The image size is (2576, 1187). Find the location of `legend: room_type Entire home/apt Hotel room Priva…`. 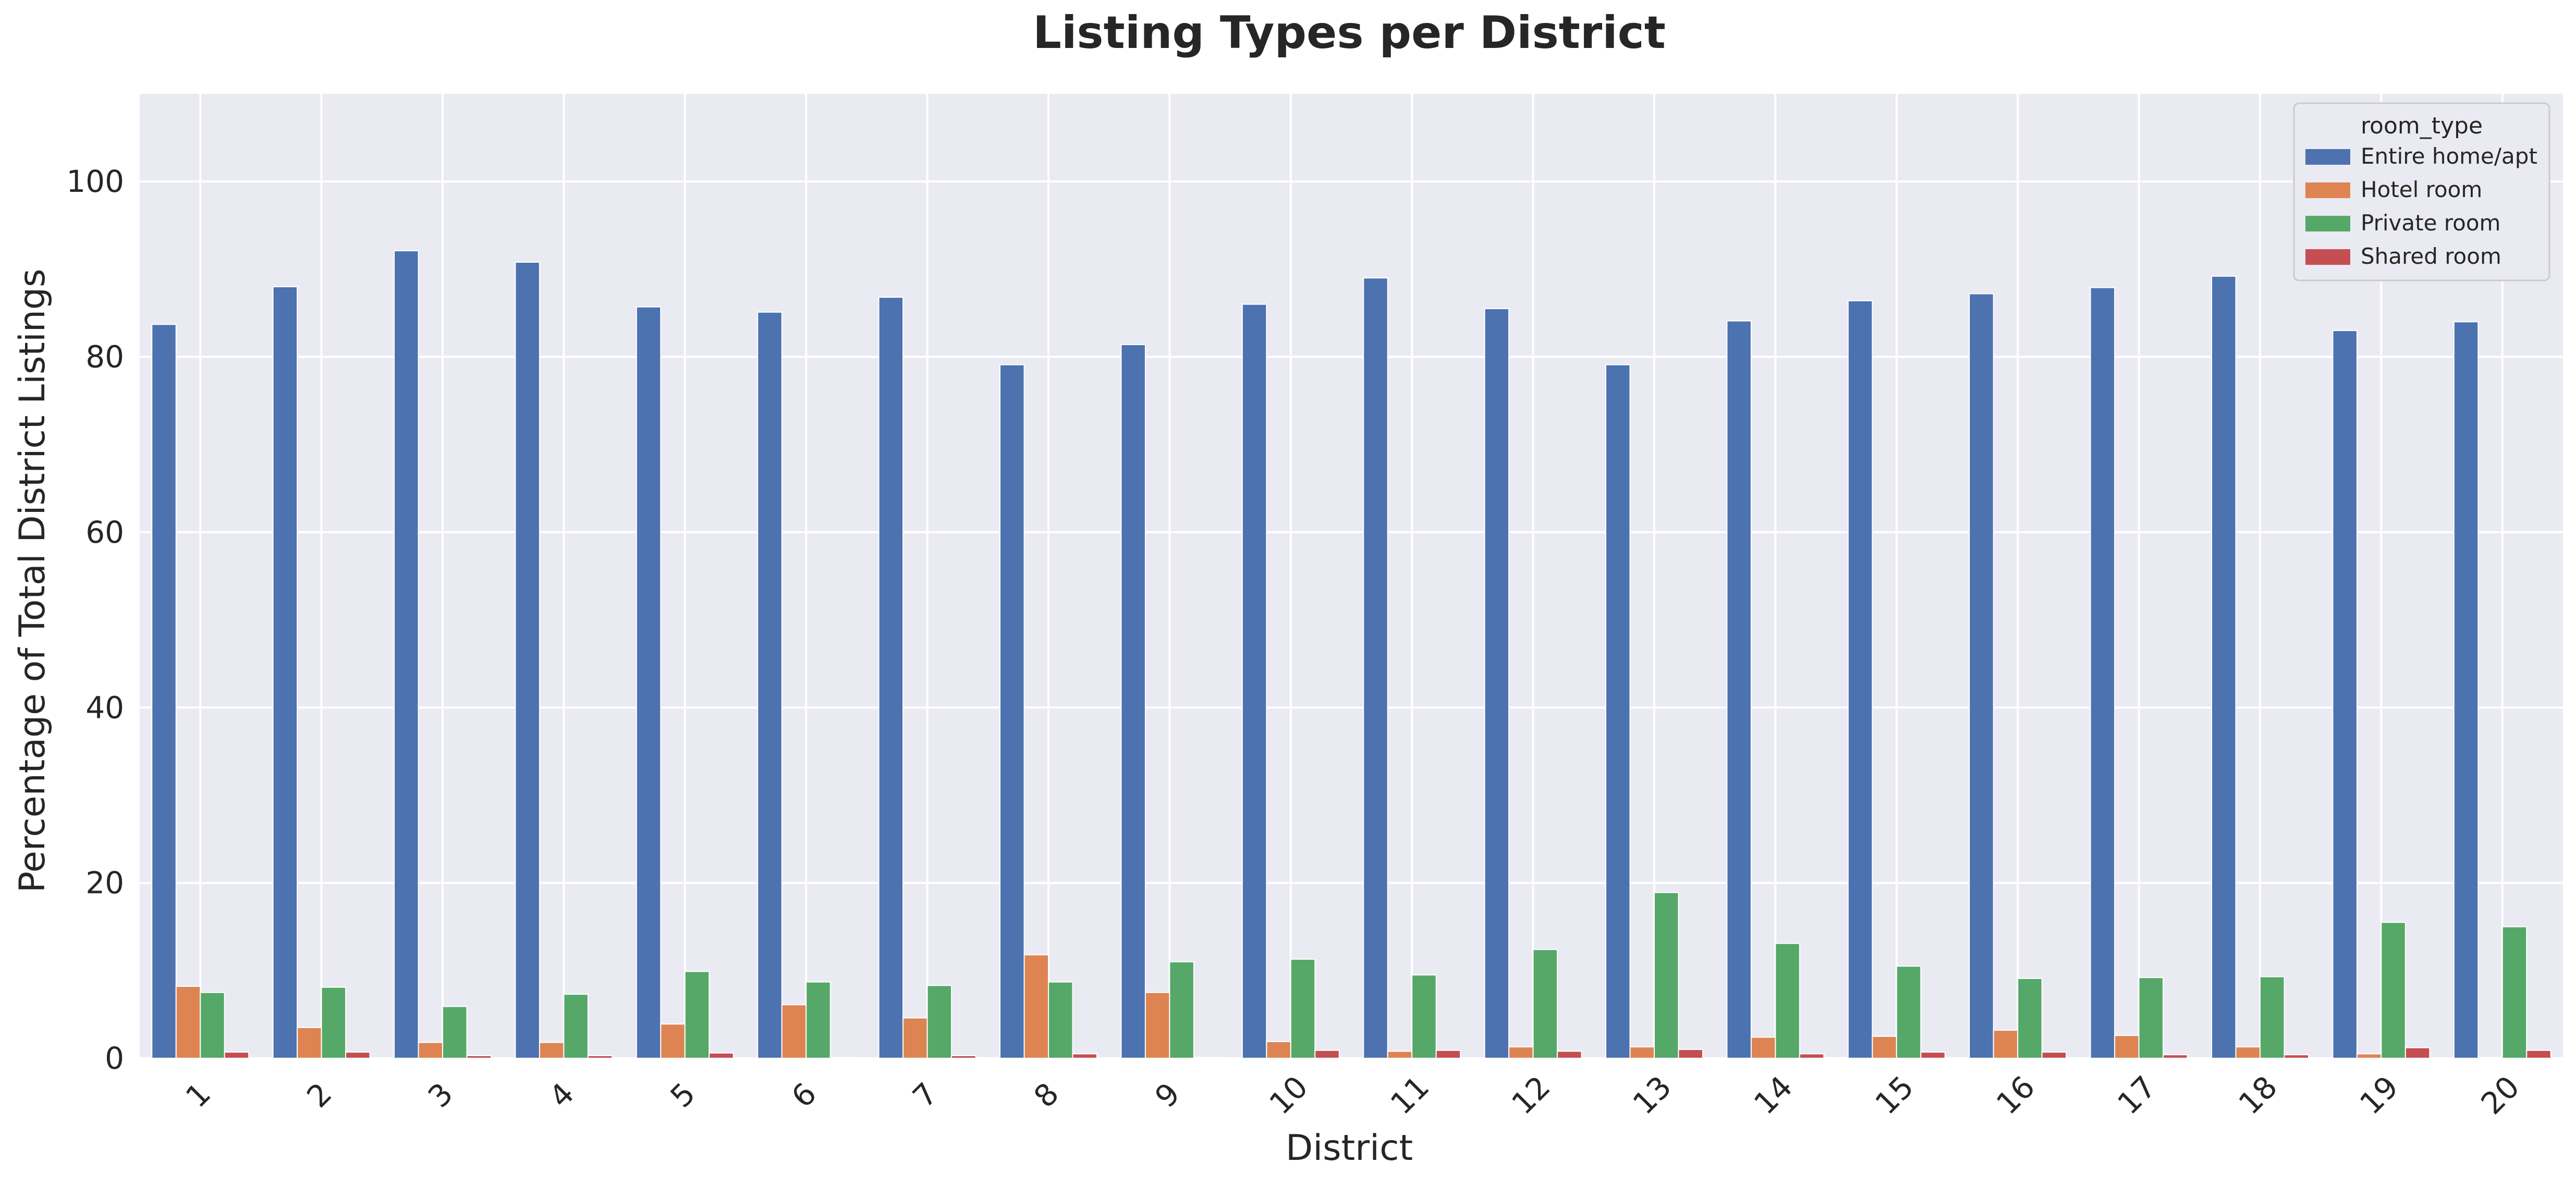

legend: room_type Entire home/apt Hotel room Priva… is located at coordinates (2421, 192).